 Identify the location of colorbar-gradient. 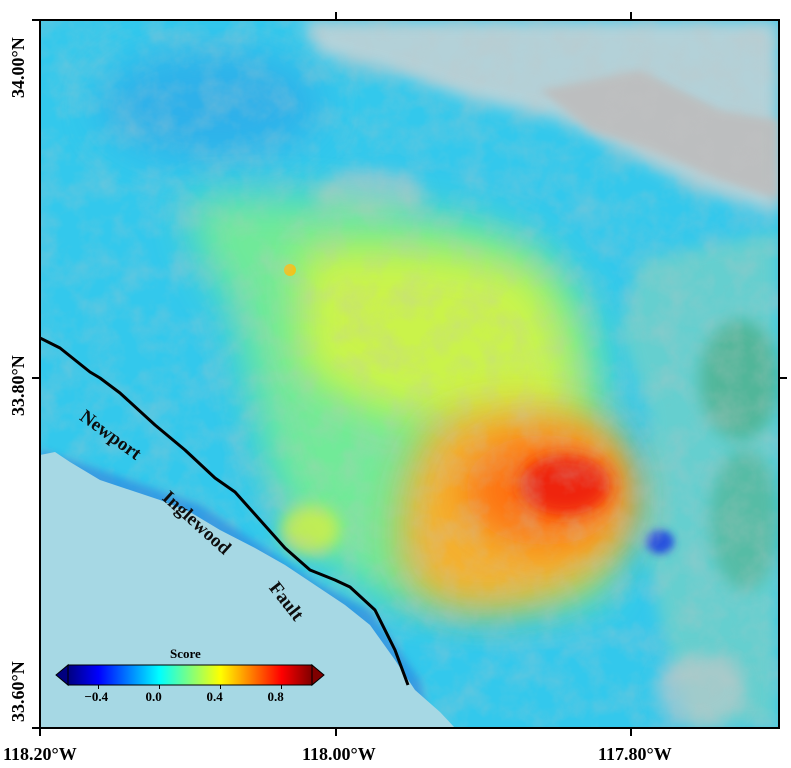
(190, 675).